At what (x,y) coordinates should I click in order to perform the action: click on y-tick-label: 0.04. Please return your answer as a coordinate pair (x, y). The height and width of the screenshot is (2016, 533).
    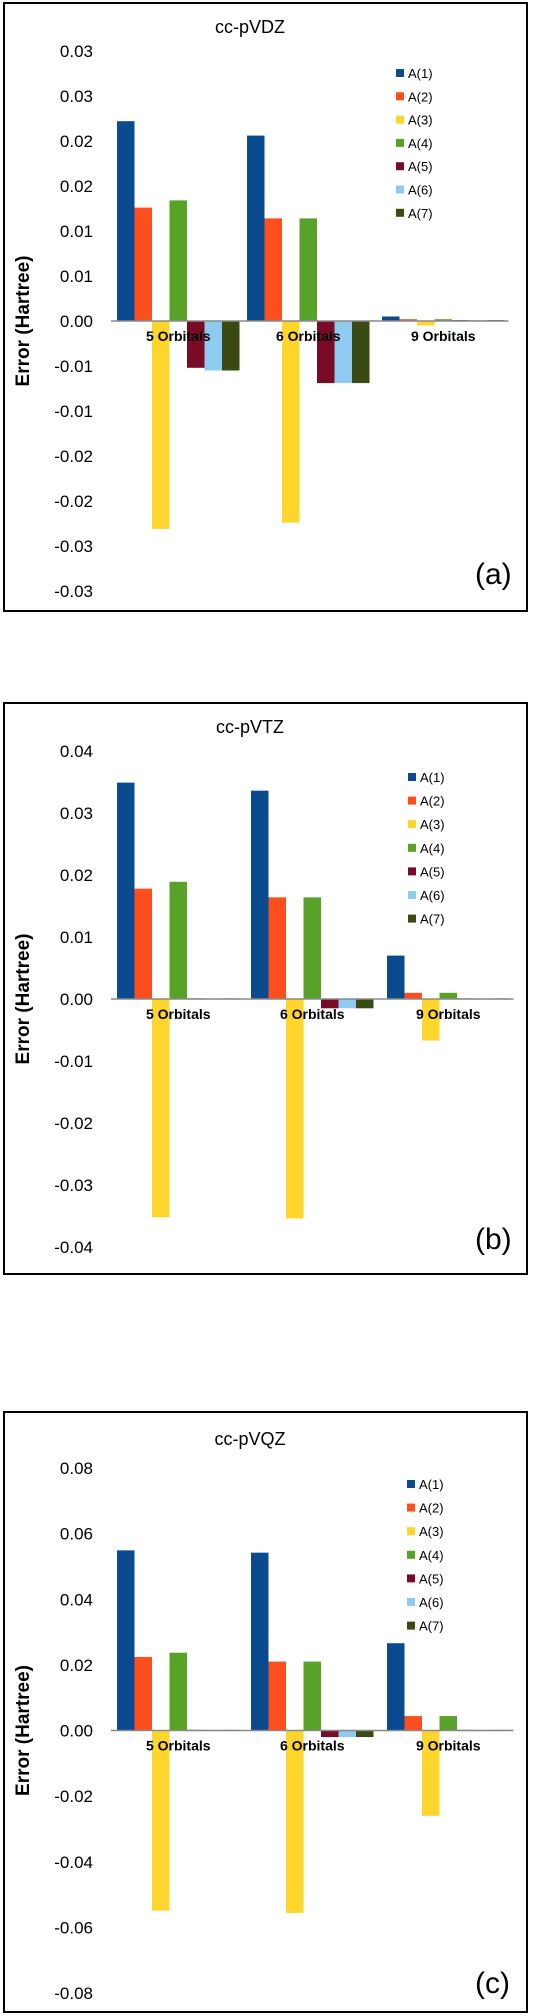
    Looking at the image, I should click on (76, 751).